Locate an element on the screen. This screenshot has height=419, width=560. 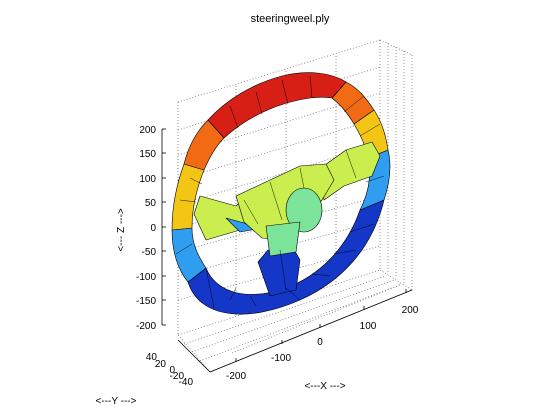
x-tick-label: 100 is located at coordinates (368, 326).